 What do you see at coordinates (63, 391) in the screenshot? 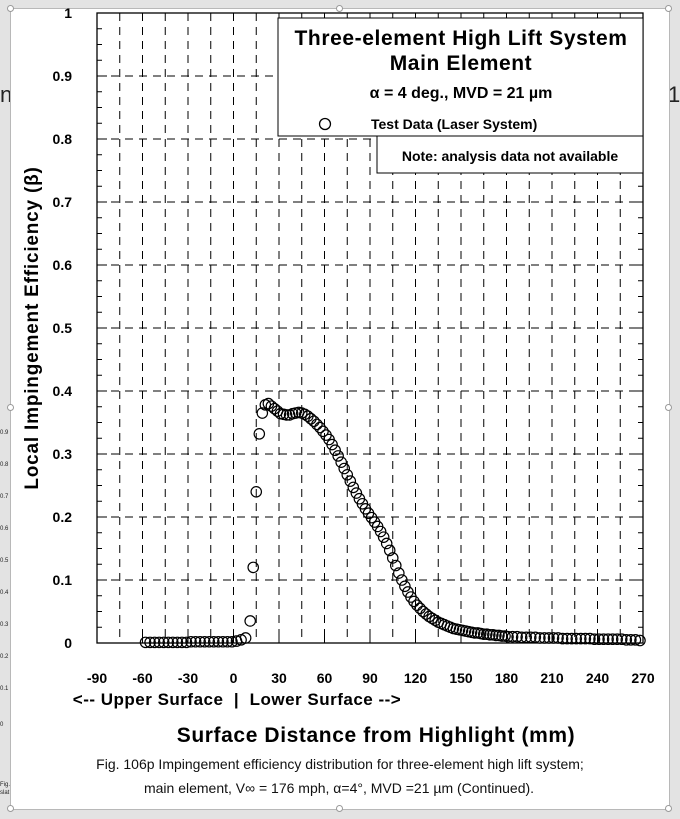
I see `y-tick-label: 0.4` at bounding box center [63, 391].